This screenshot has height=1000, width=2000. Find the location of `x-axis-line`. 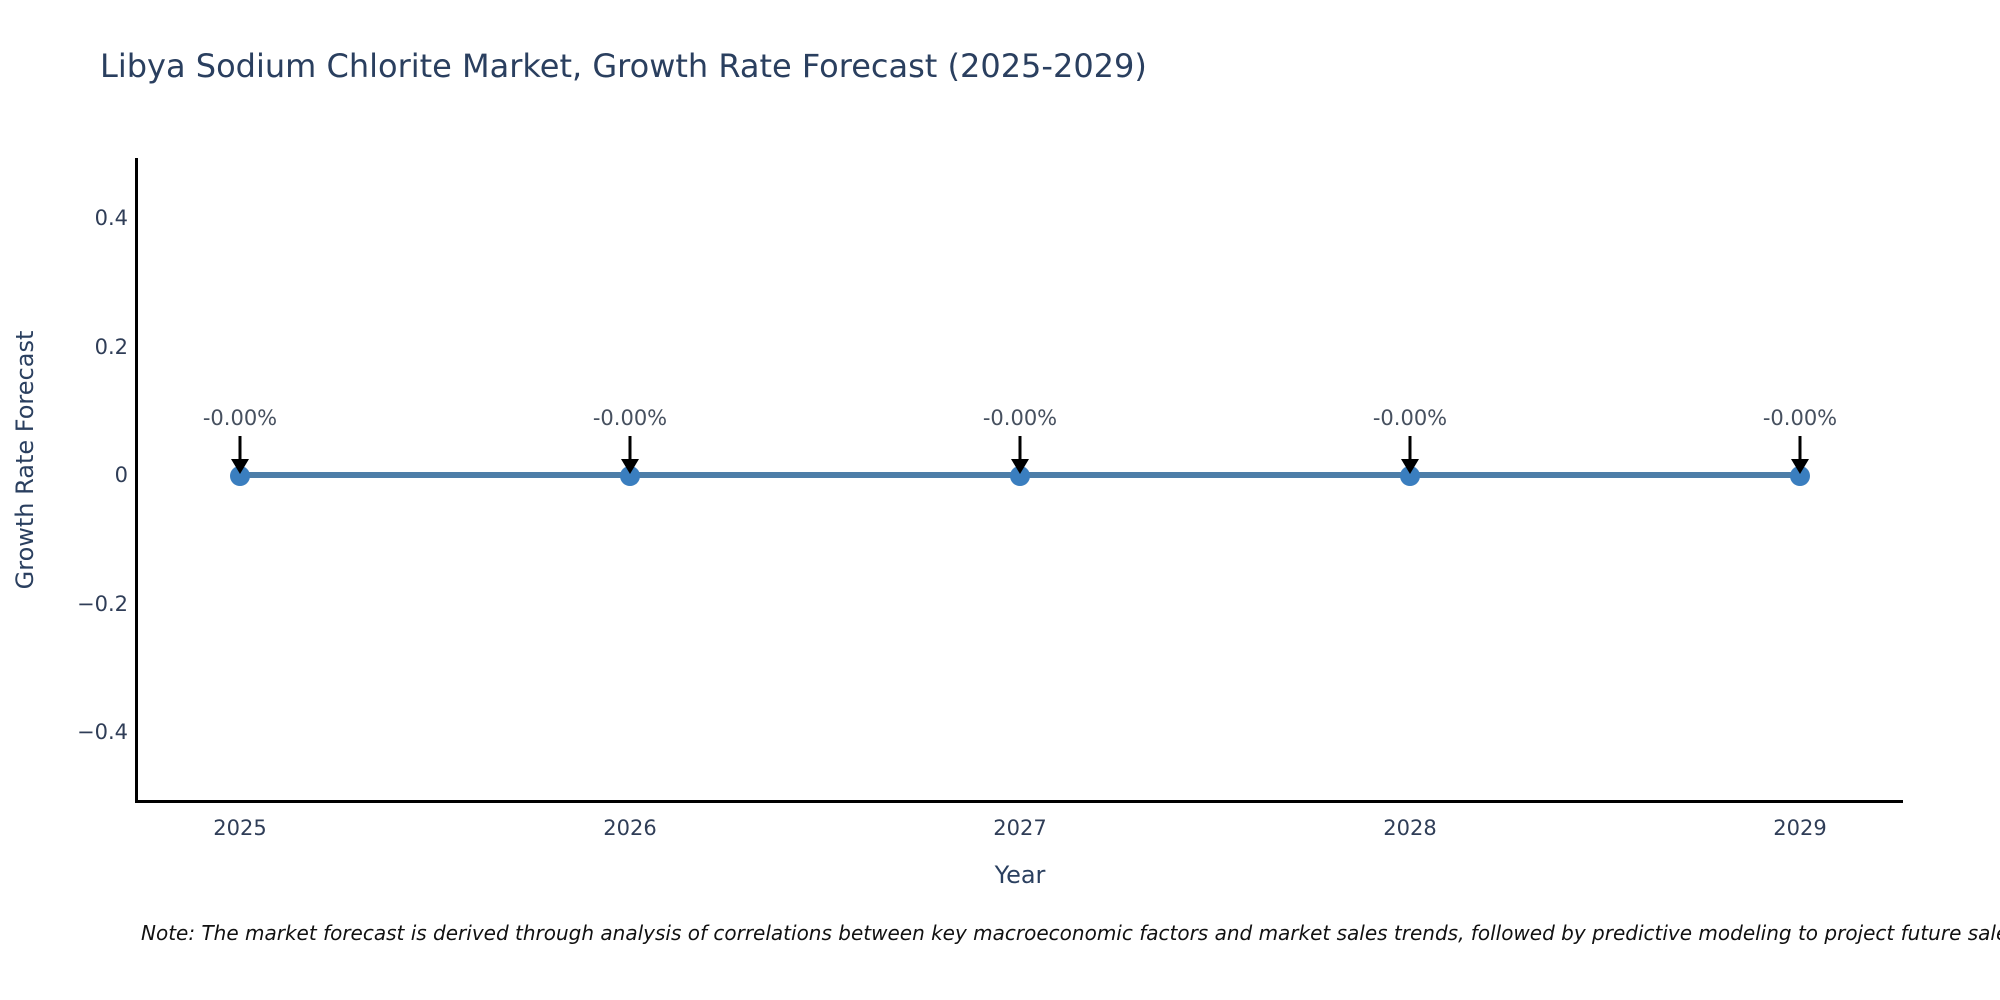

x-axis-line is located at coordinates (1019, 801).